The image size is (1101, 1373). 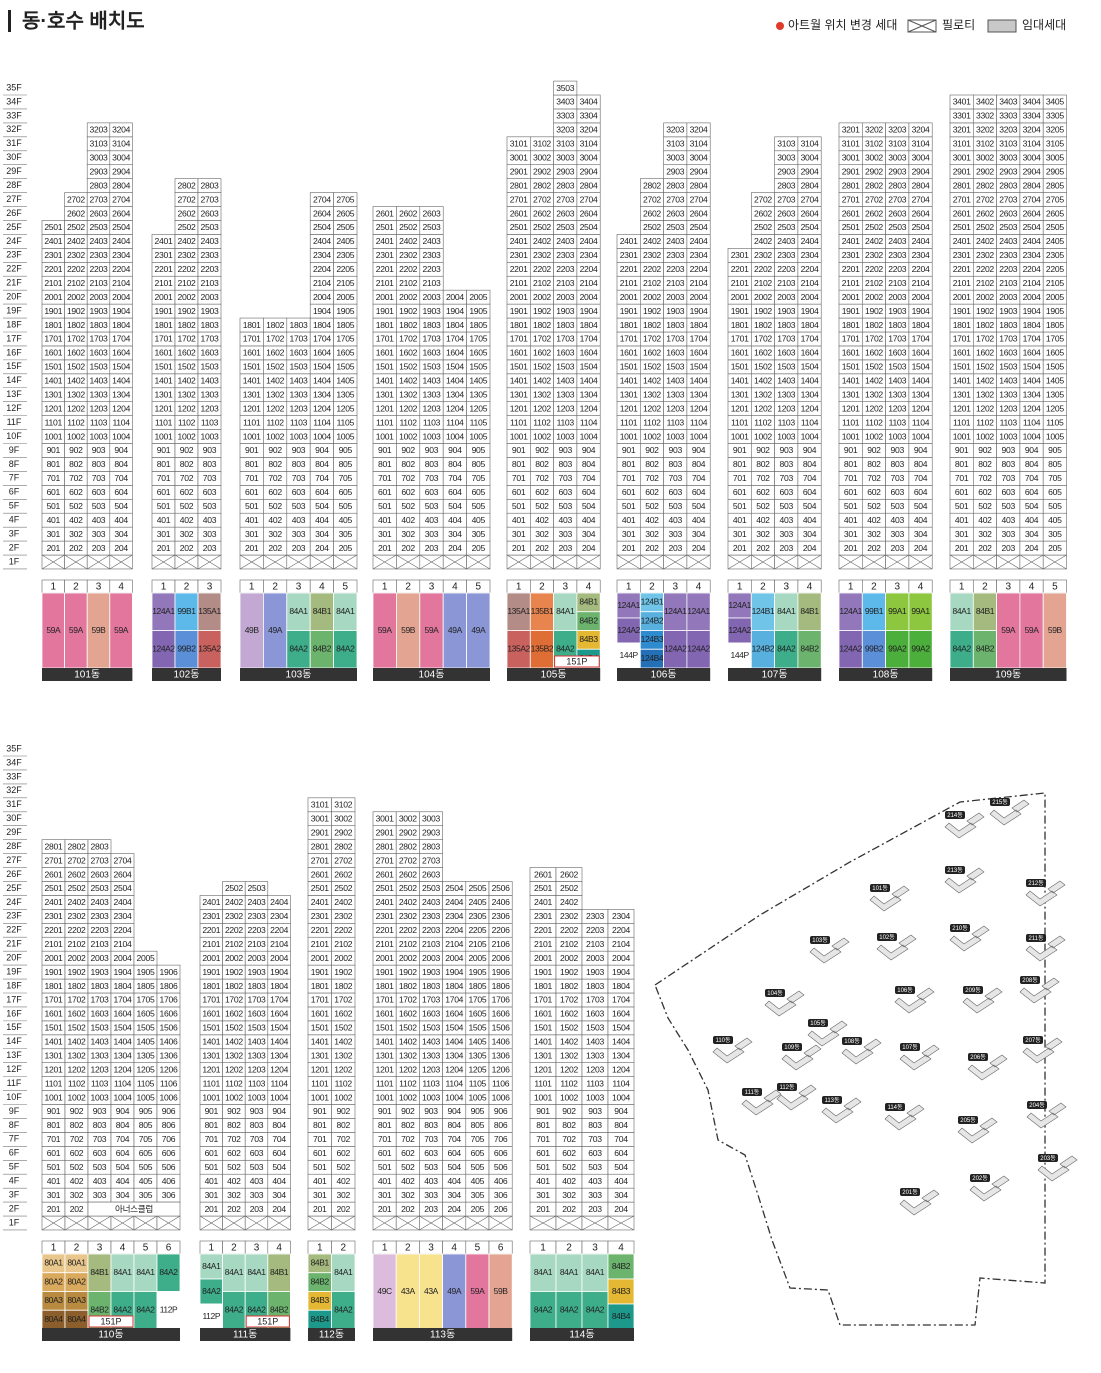 I want to click on unit-number: 1203, so click(x=786, y=408).